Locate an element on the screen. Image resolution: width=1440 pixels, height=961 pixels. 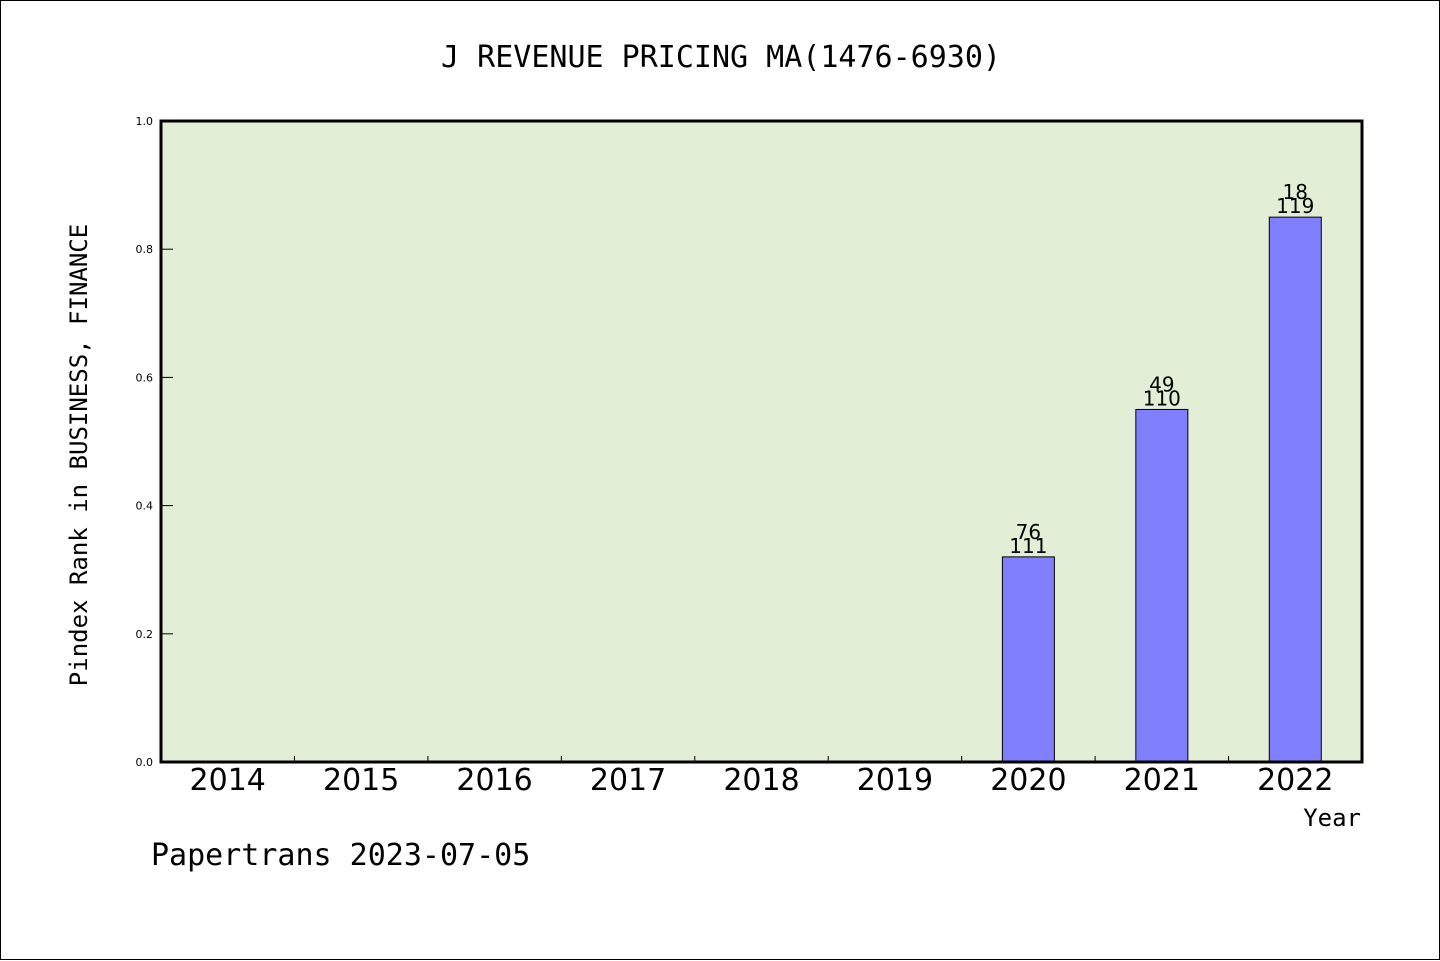
y-axis-label: Pindex Rank in BUSINESS, FINANCE is located at coordinates (79, 455).